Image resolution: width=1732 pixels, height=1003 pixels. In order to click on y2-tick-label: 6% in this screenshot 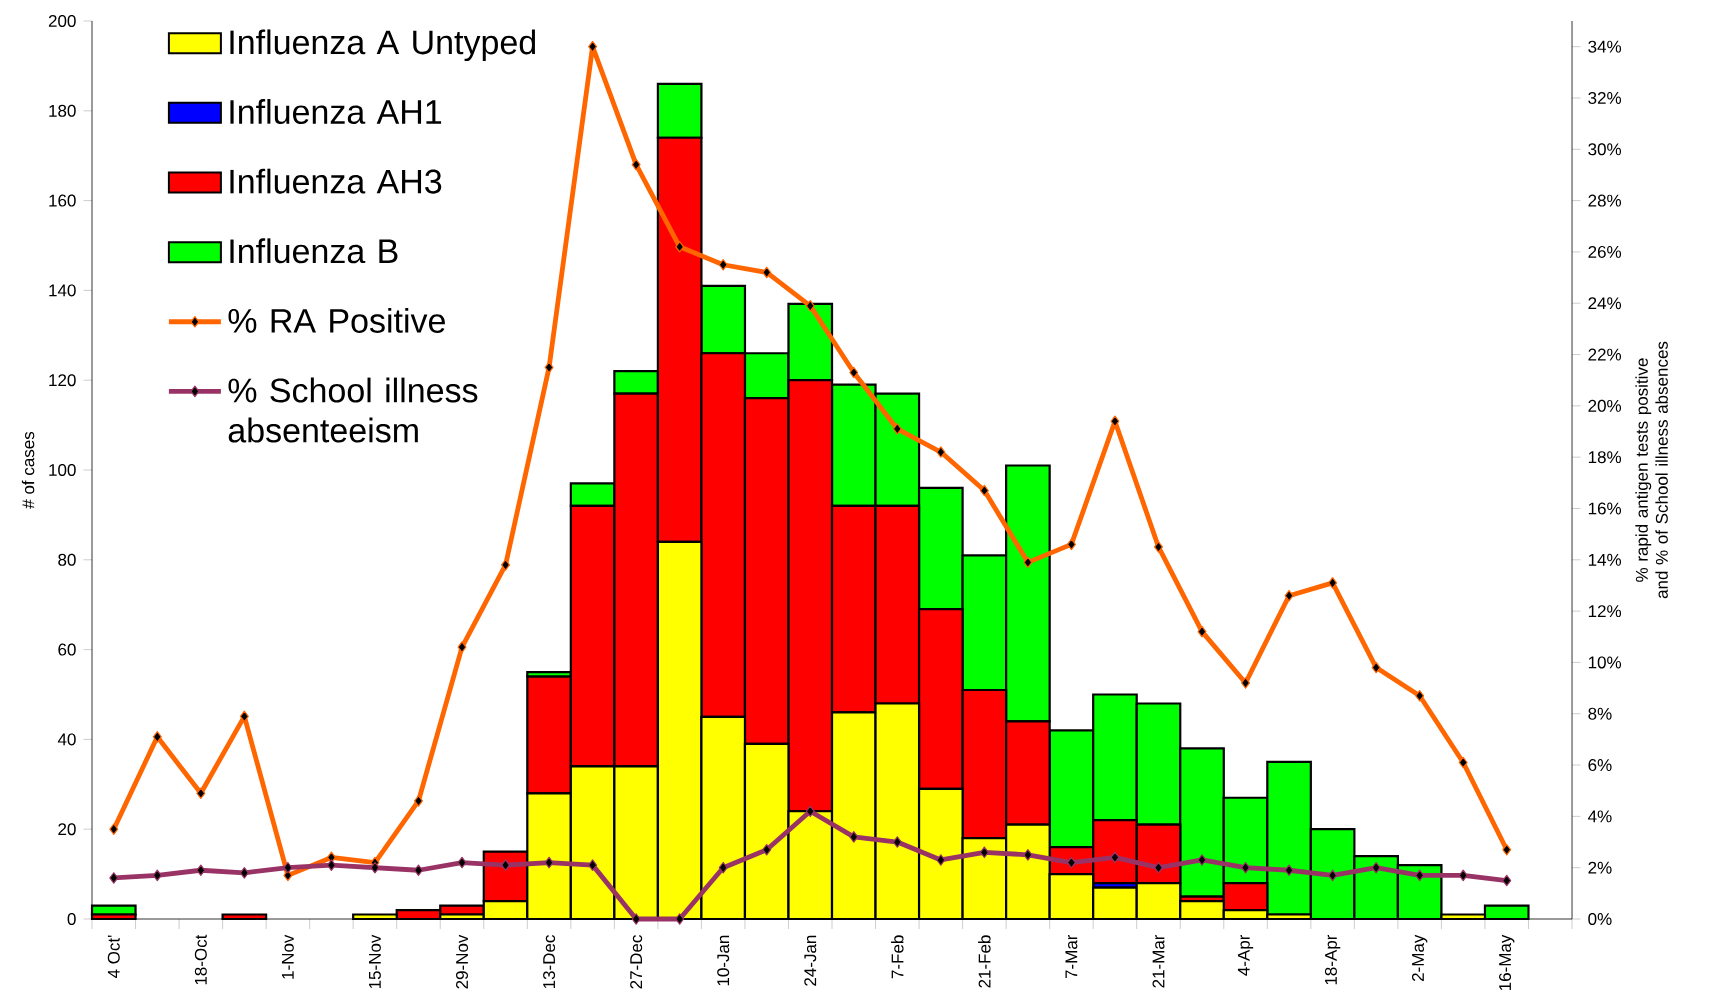, I will do `click(1600, 765)`.